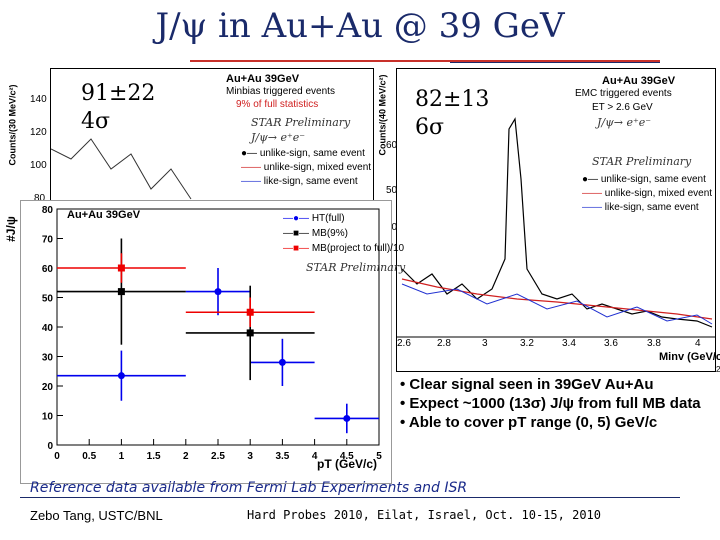  Describe the element at coordinates (301, 122) in the screenshot. I see `minbias-star-label: STAR Preliminary` at that location.